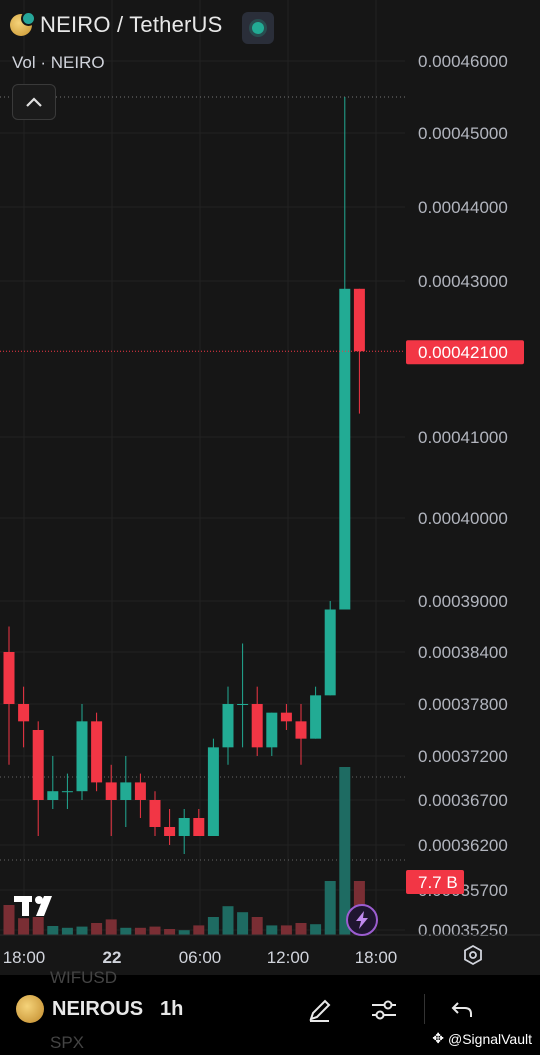 The image size is (540, 1055). I want to click on toolbar-divider, so click(424, 1009).